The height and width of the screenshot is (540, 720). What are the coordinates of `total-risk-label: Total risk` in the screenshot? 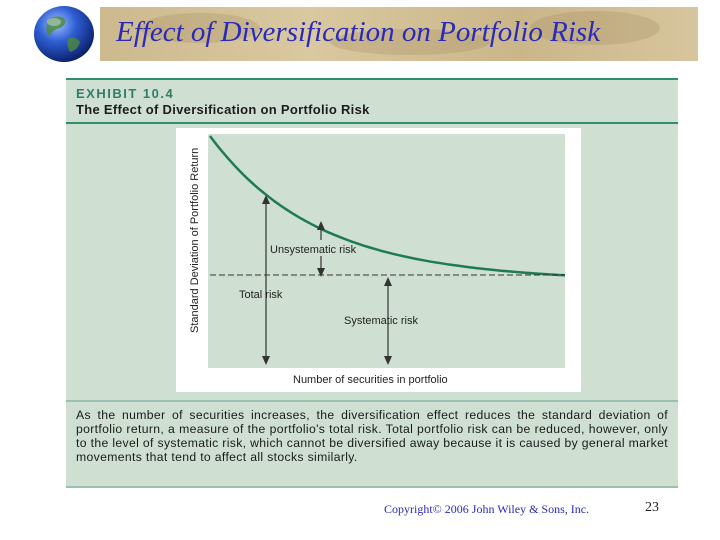 It's located at (261, 295).